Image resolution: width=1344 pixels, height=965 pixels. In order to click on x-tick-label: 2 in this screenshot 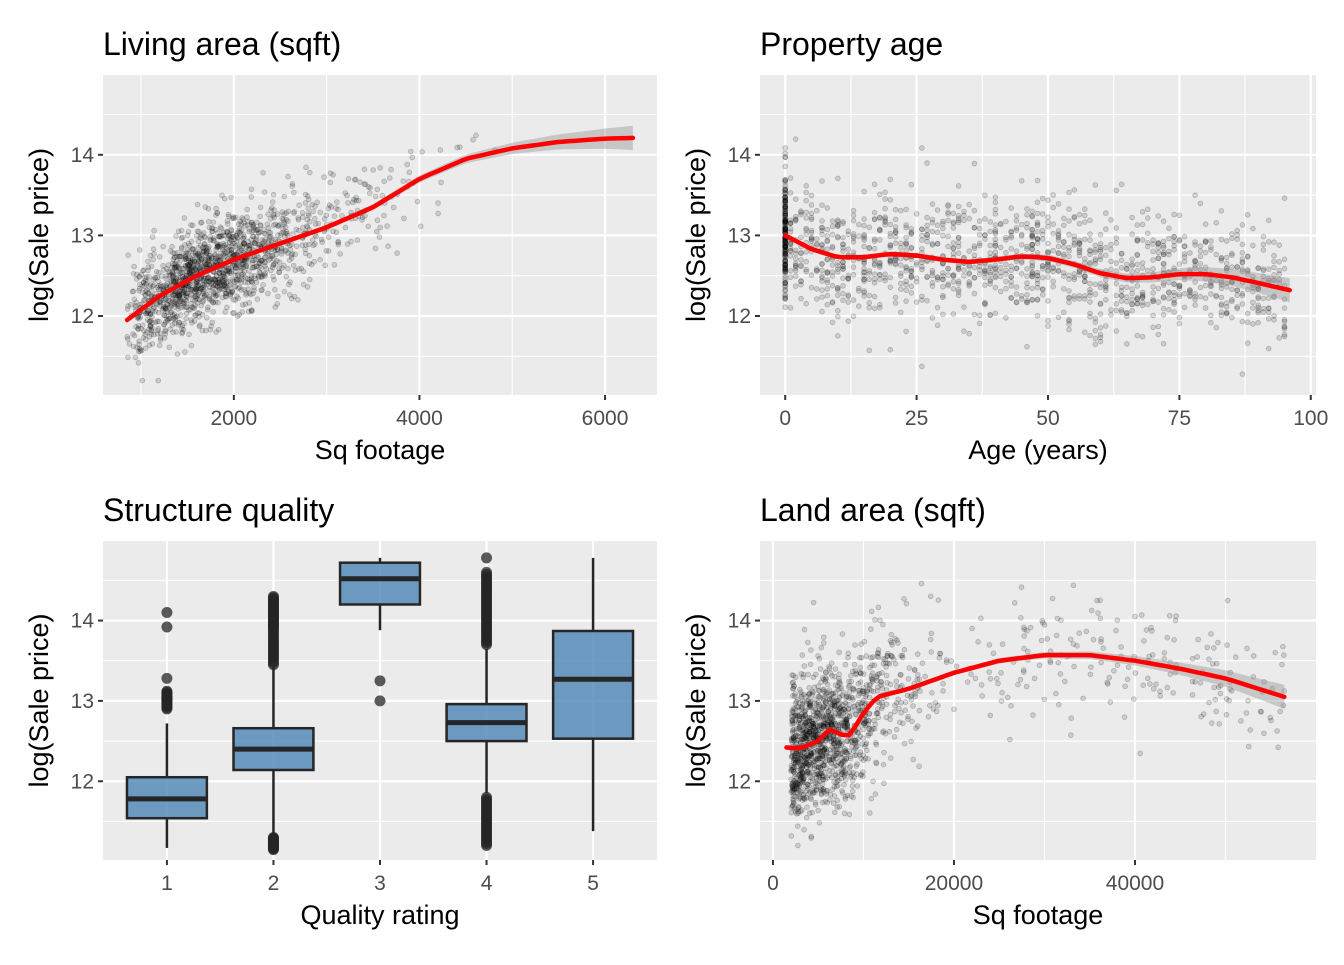, I will do `click(274, 883)`.